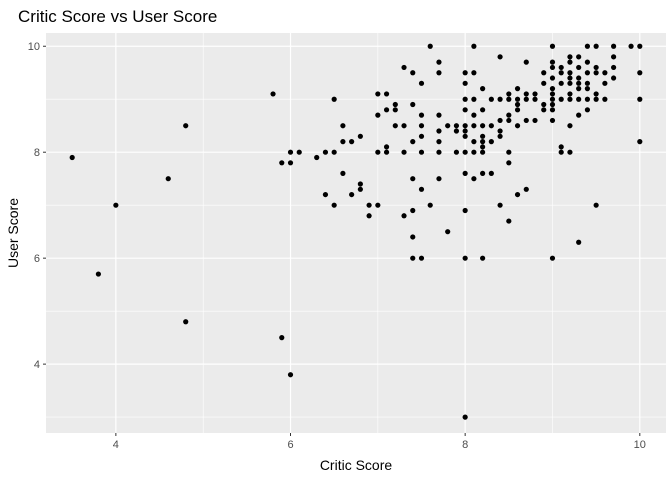 The image size is (672, 480). Describe the element at coordinates (37, 153) in the screenshot. I see `y-tick-label: 8` at that location.